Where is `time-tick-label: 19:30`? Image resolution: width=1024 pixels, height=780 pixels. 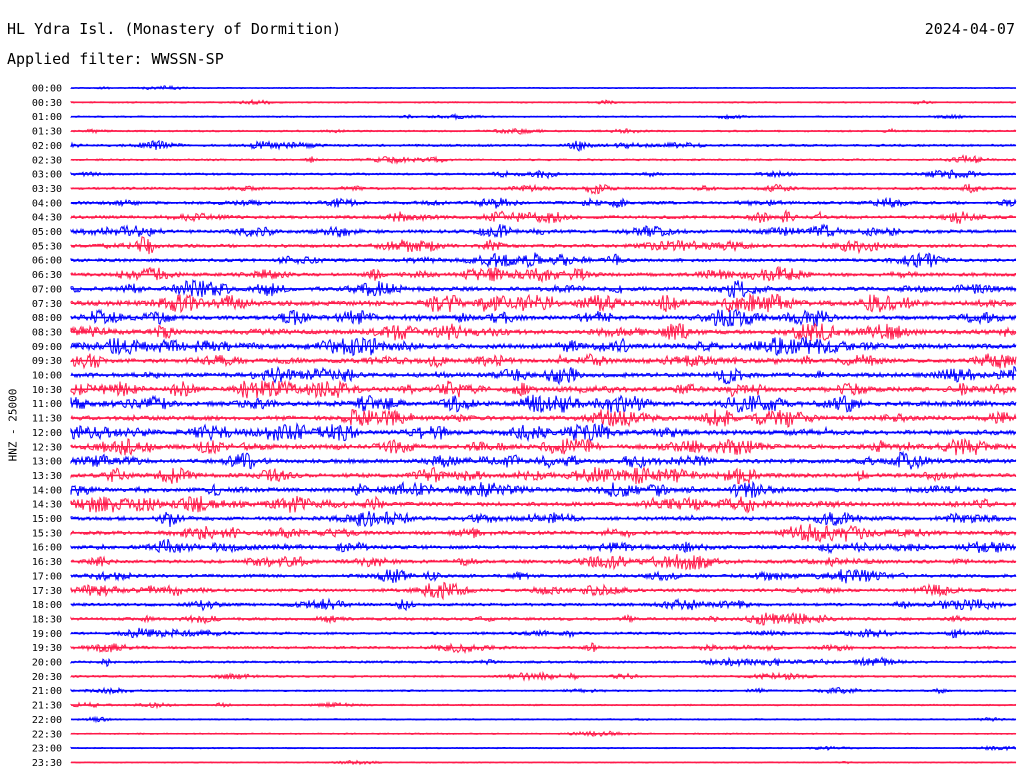
time-tick-label: 19:30 is located at coordinates (47, 648).